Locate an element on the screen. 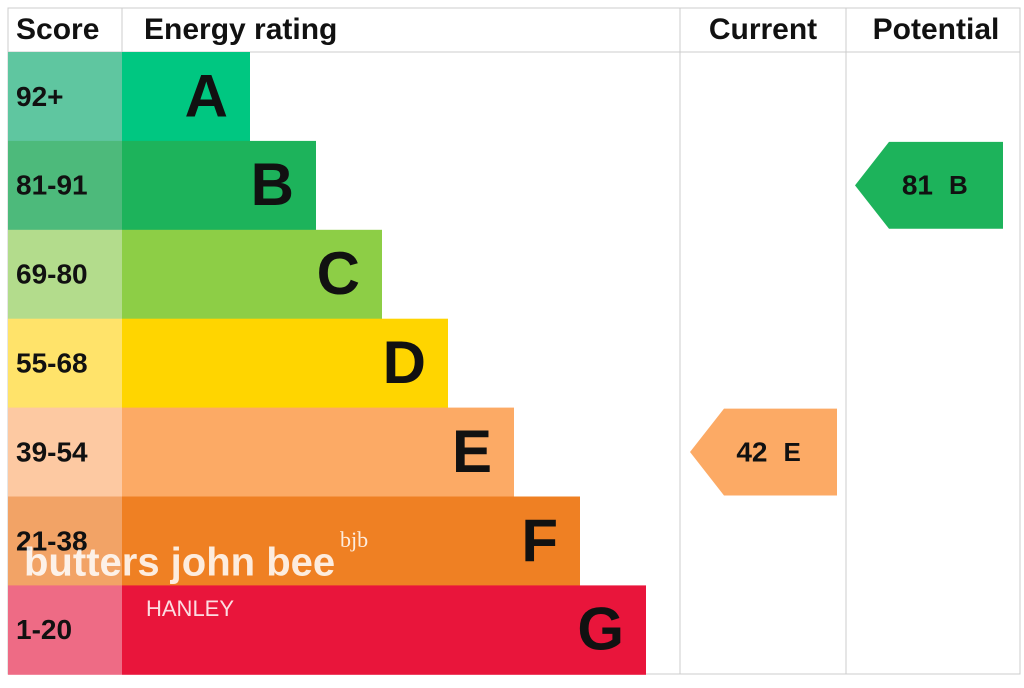  score-label: 21-38 is located at coordinates (52, 540).